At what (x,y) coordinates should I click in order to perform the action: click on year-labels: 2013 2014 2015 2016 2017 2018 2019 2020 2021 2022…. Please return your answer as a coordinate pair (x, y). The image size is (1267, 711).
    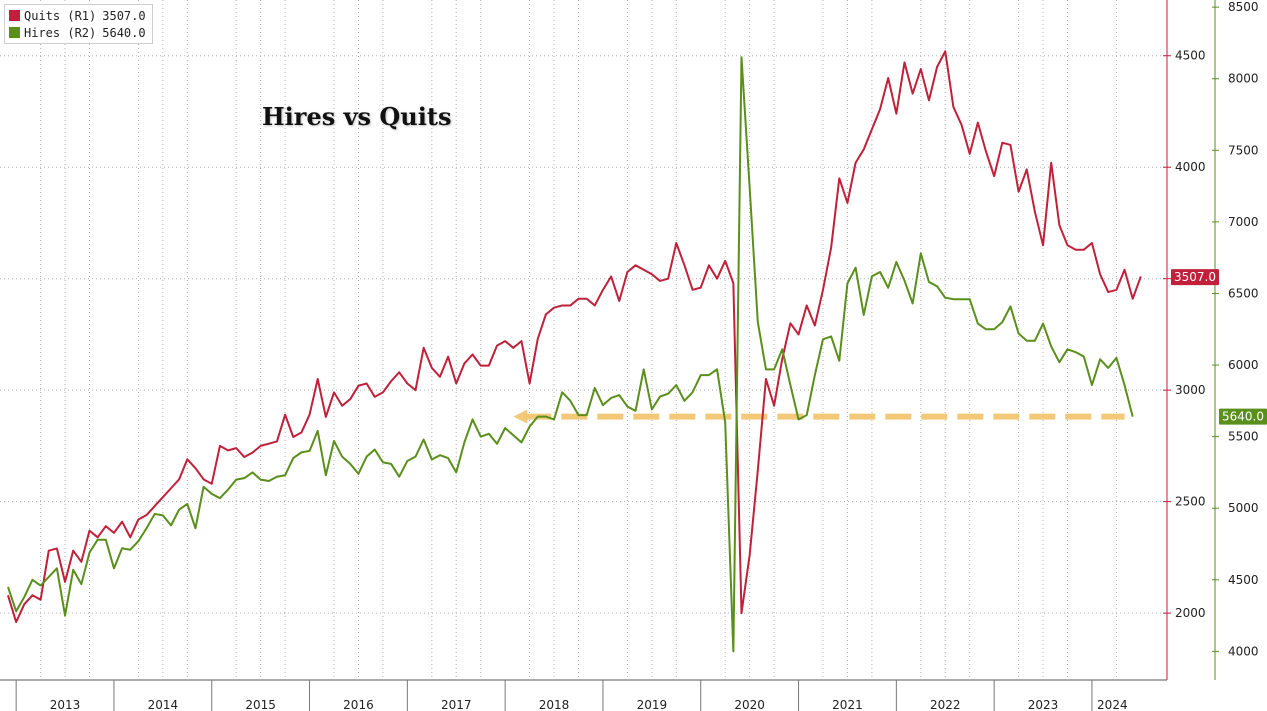
    Looking at the image, I should click on (571, 695).